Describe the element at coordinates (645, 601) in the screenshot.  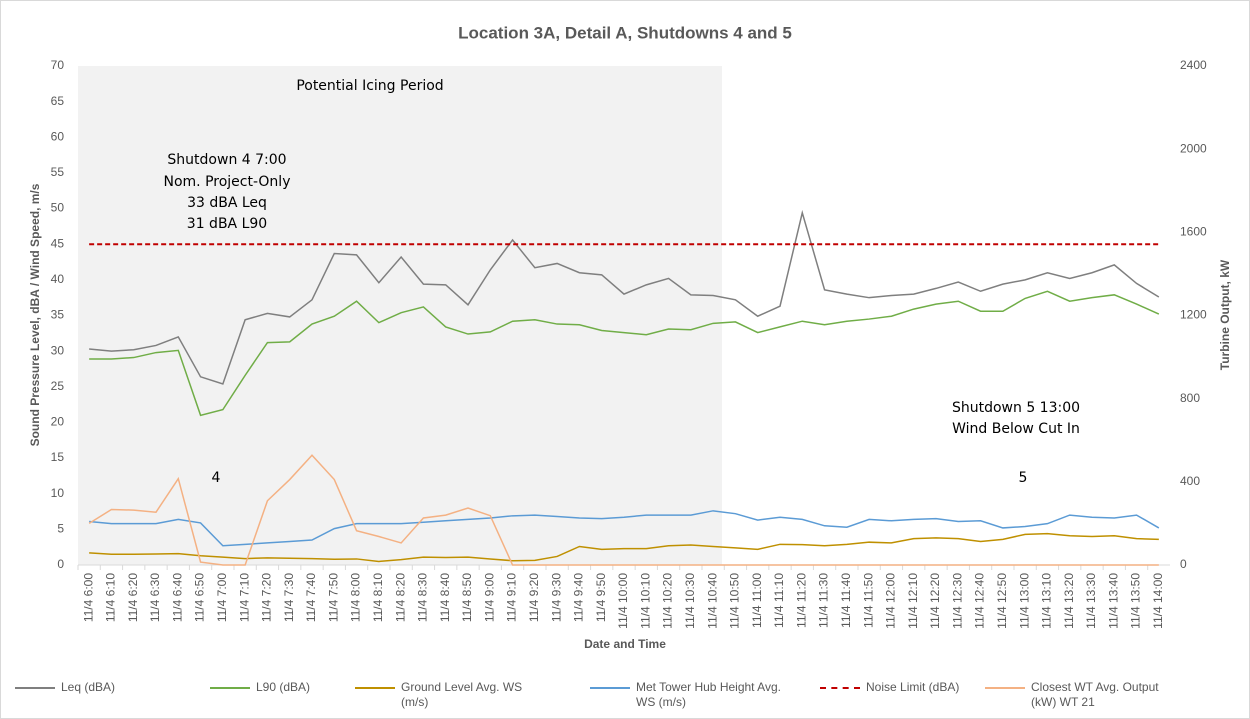
I see `x-tick-label: 11/4 10:10` at that location.